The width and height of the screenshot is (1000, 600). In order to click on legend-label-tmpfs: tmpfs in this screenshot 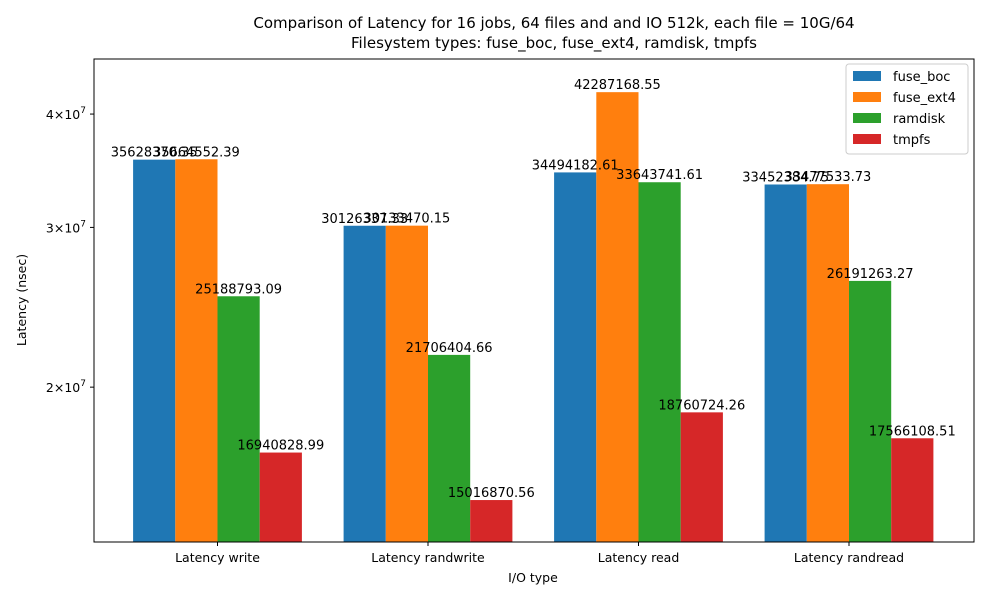, I will do `click(912, 140)`.